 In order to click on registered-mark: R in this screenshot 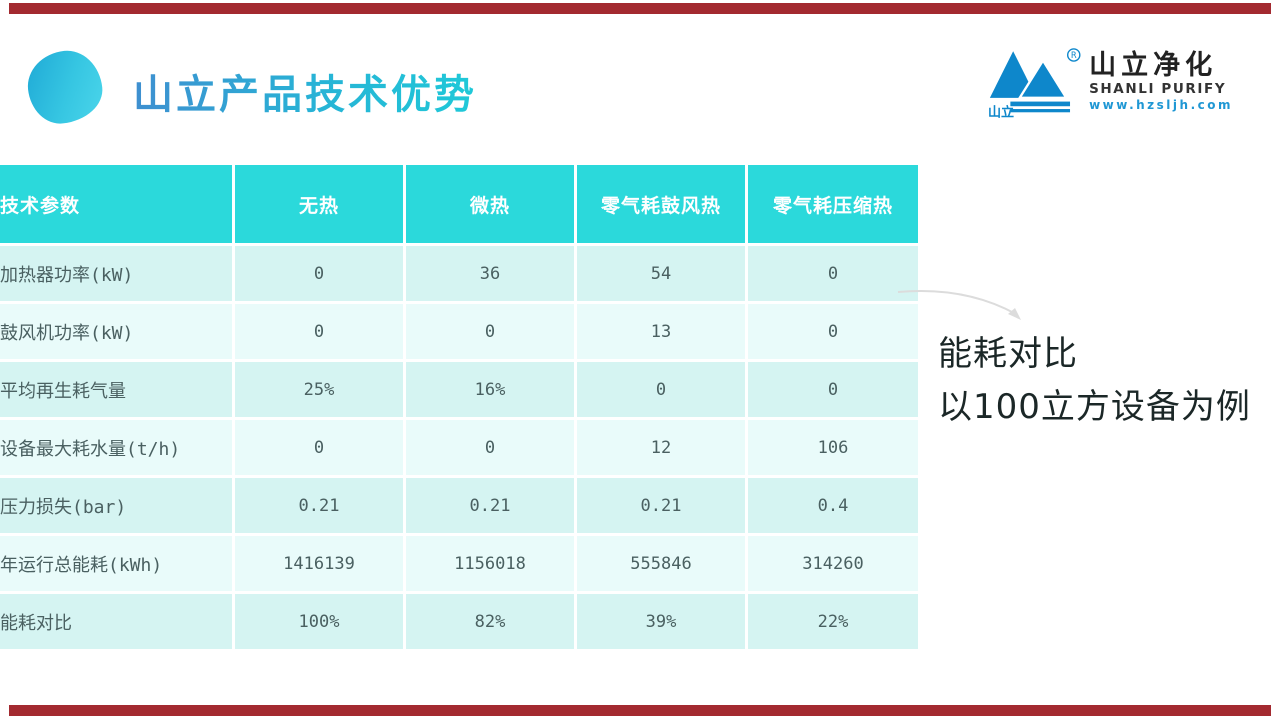, I will do `click(1074, 55)`.